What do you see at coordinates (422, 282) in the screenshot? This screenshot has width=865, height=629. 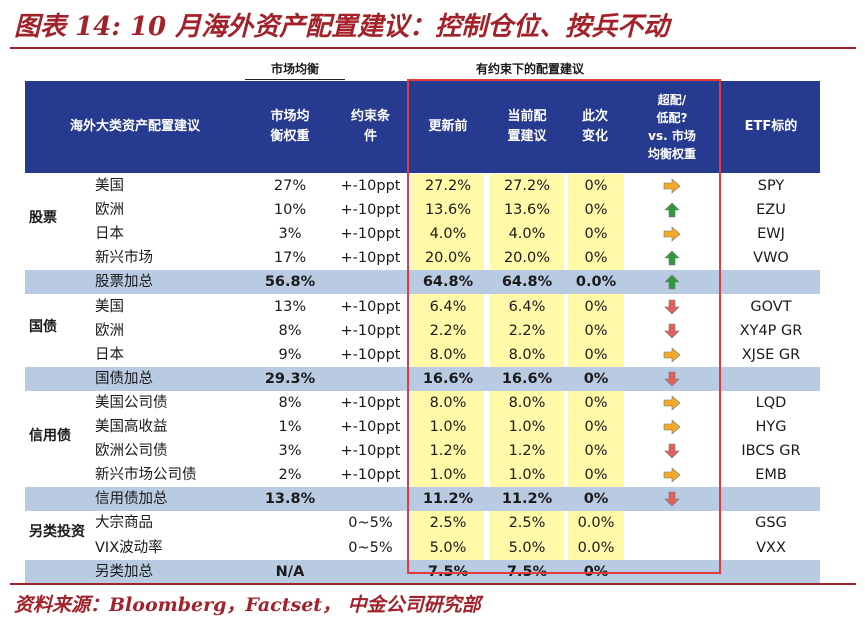 I see `subtotal-row: 股票加总 56.8% 64.8% 64.8% 0.0%` at bounding box center [422, 282].